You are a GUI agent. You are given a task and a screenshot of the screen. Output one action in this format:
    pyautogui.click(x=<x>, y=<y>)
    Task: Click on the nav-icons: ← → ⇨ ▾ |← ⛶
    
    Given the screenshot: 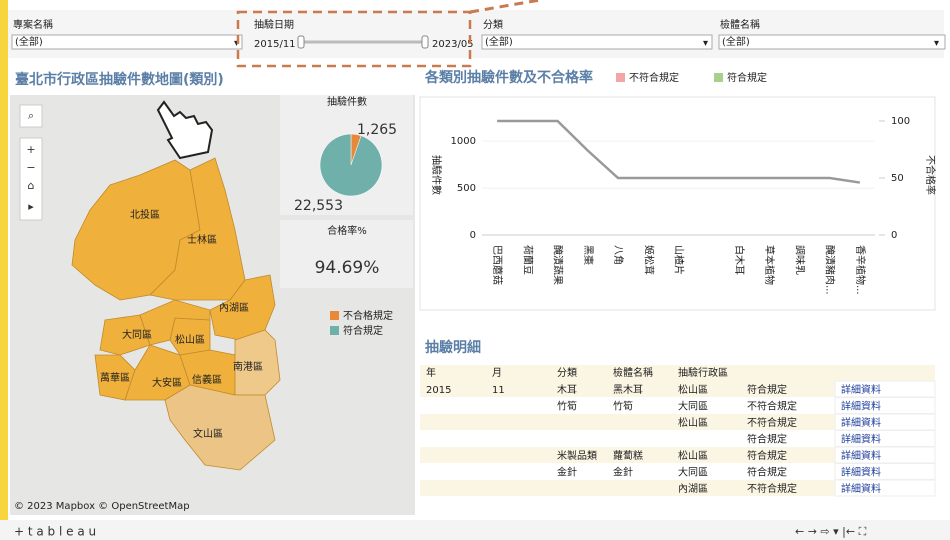 What is the action you would take?
    pyautogui.click(x=831, y=531)
    